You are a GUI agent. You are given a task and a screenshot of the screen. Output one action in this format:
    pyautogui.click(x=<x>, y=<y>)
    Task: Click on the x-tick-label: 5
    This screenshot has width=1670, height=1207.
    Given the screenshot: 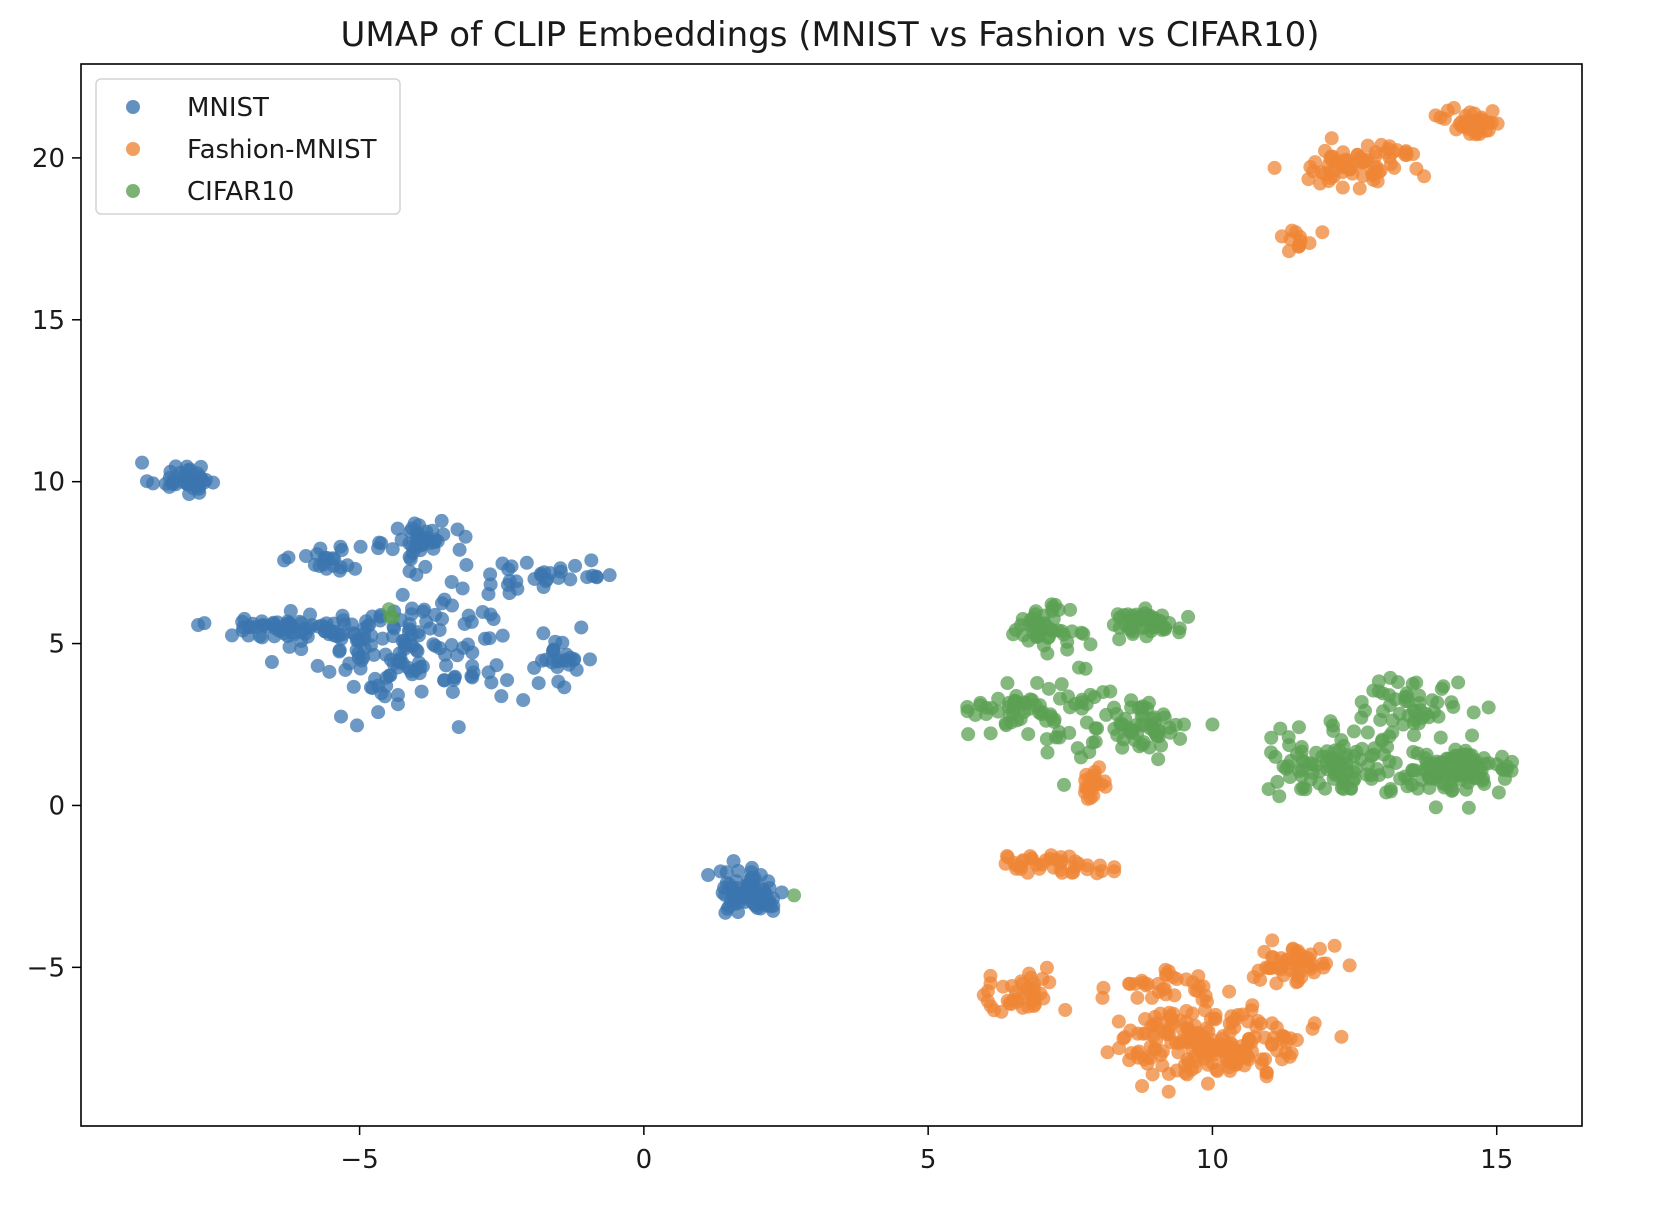 What is the action you would take?
    pyautogui.click(x=928, y=1160)
    